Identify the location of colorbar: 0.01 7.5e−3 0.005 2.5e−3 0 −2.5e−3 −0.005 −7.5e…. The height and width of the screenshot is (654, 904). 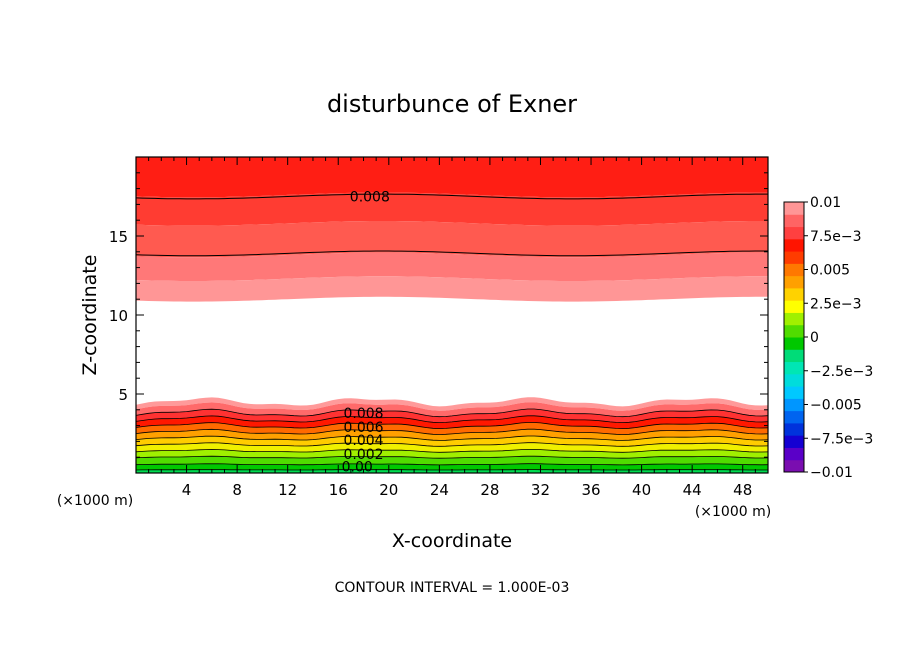
(828, 338).